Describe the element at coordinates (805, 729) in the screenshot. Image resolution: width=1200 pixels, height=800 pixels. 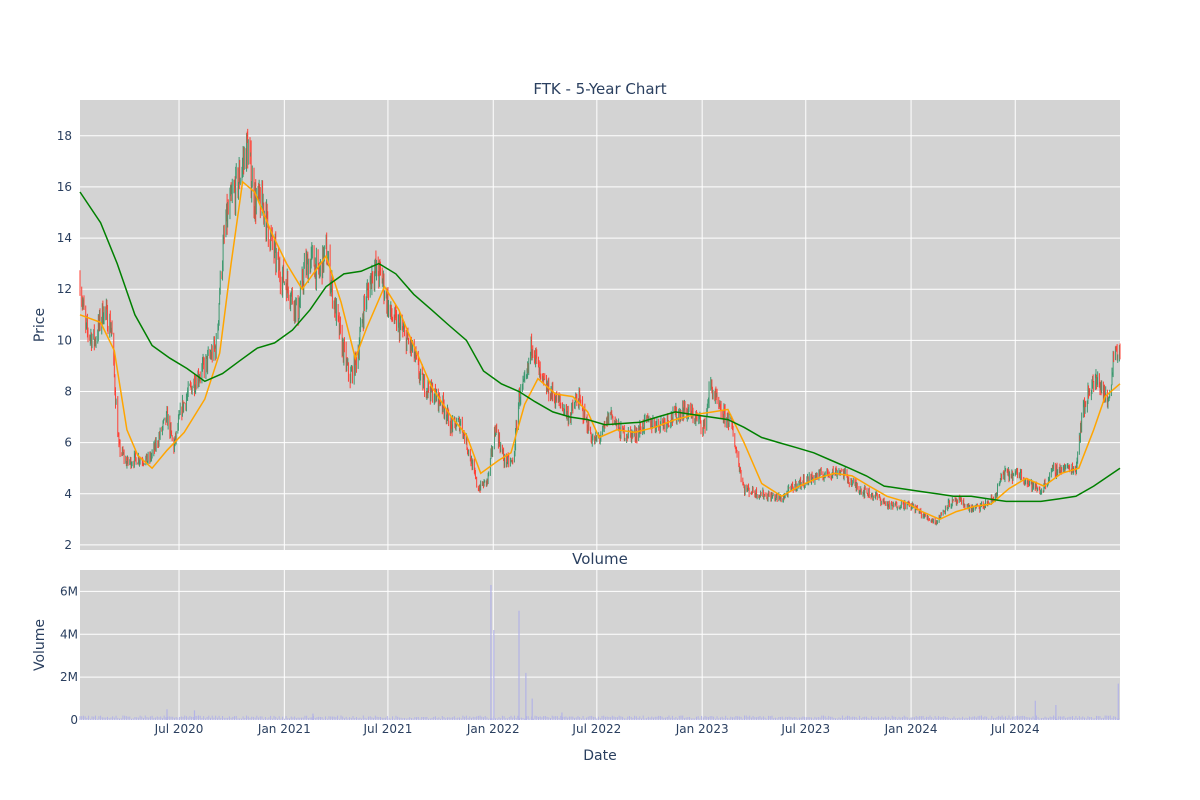
I see `date-tick-label: Jul 2023` at that location.